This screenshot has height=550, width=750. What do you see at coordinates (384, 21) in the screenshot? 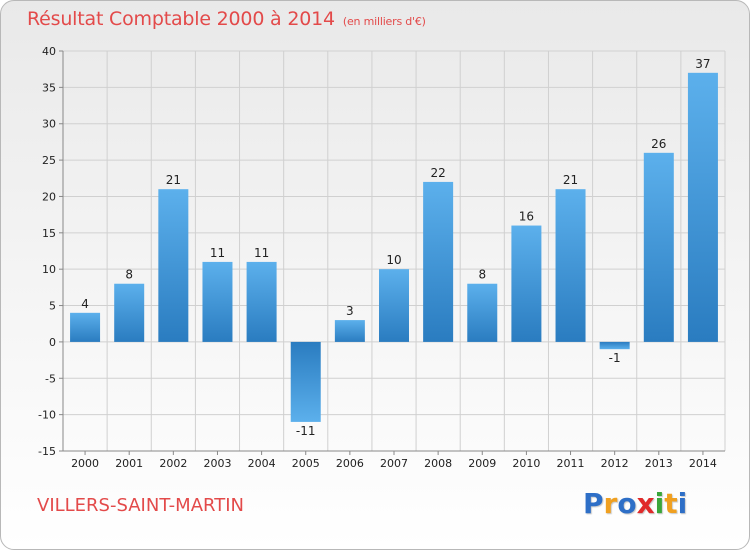
I see `chart-subtitle: (en milliers d'€)` at bounding box center [384, 21].